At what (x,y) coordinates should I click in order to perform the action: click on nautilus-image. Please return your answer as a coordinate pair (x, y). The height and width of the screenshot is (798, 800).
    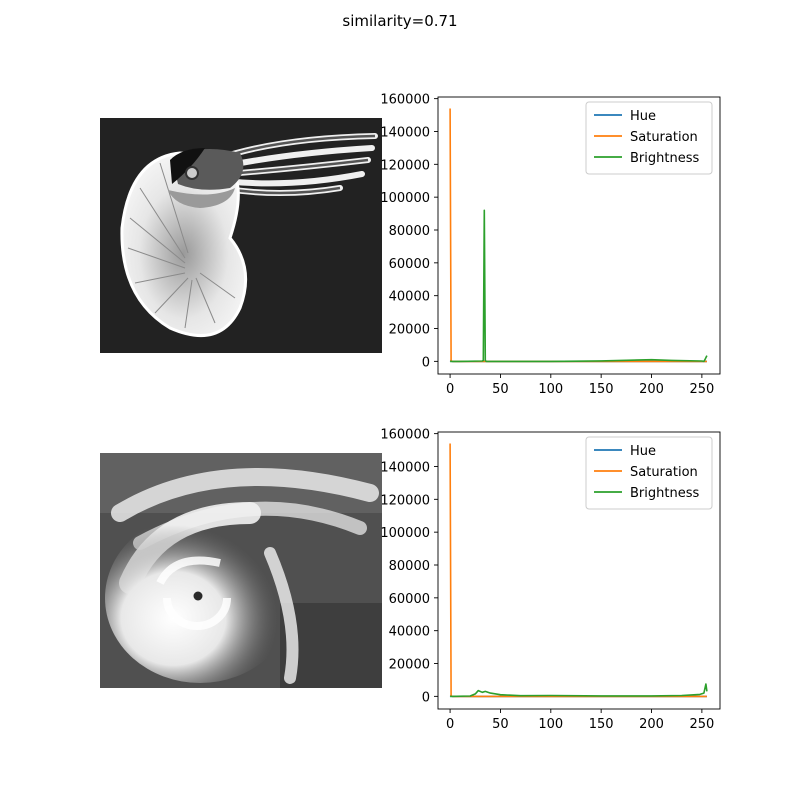
    Looking at the image, I should click on (241, 235).